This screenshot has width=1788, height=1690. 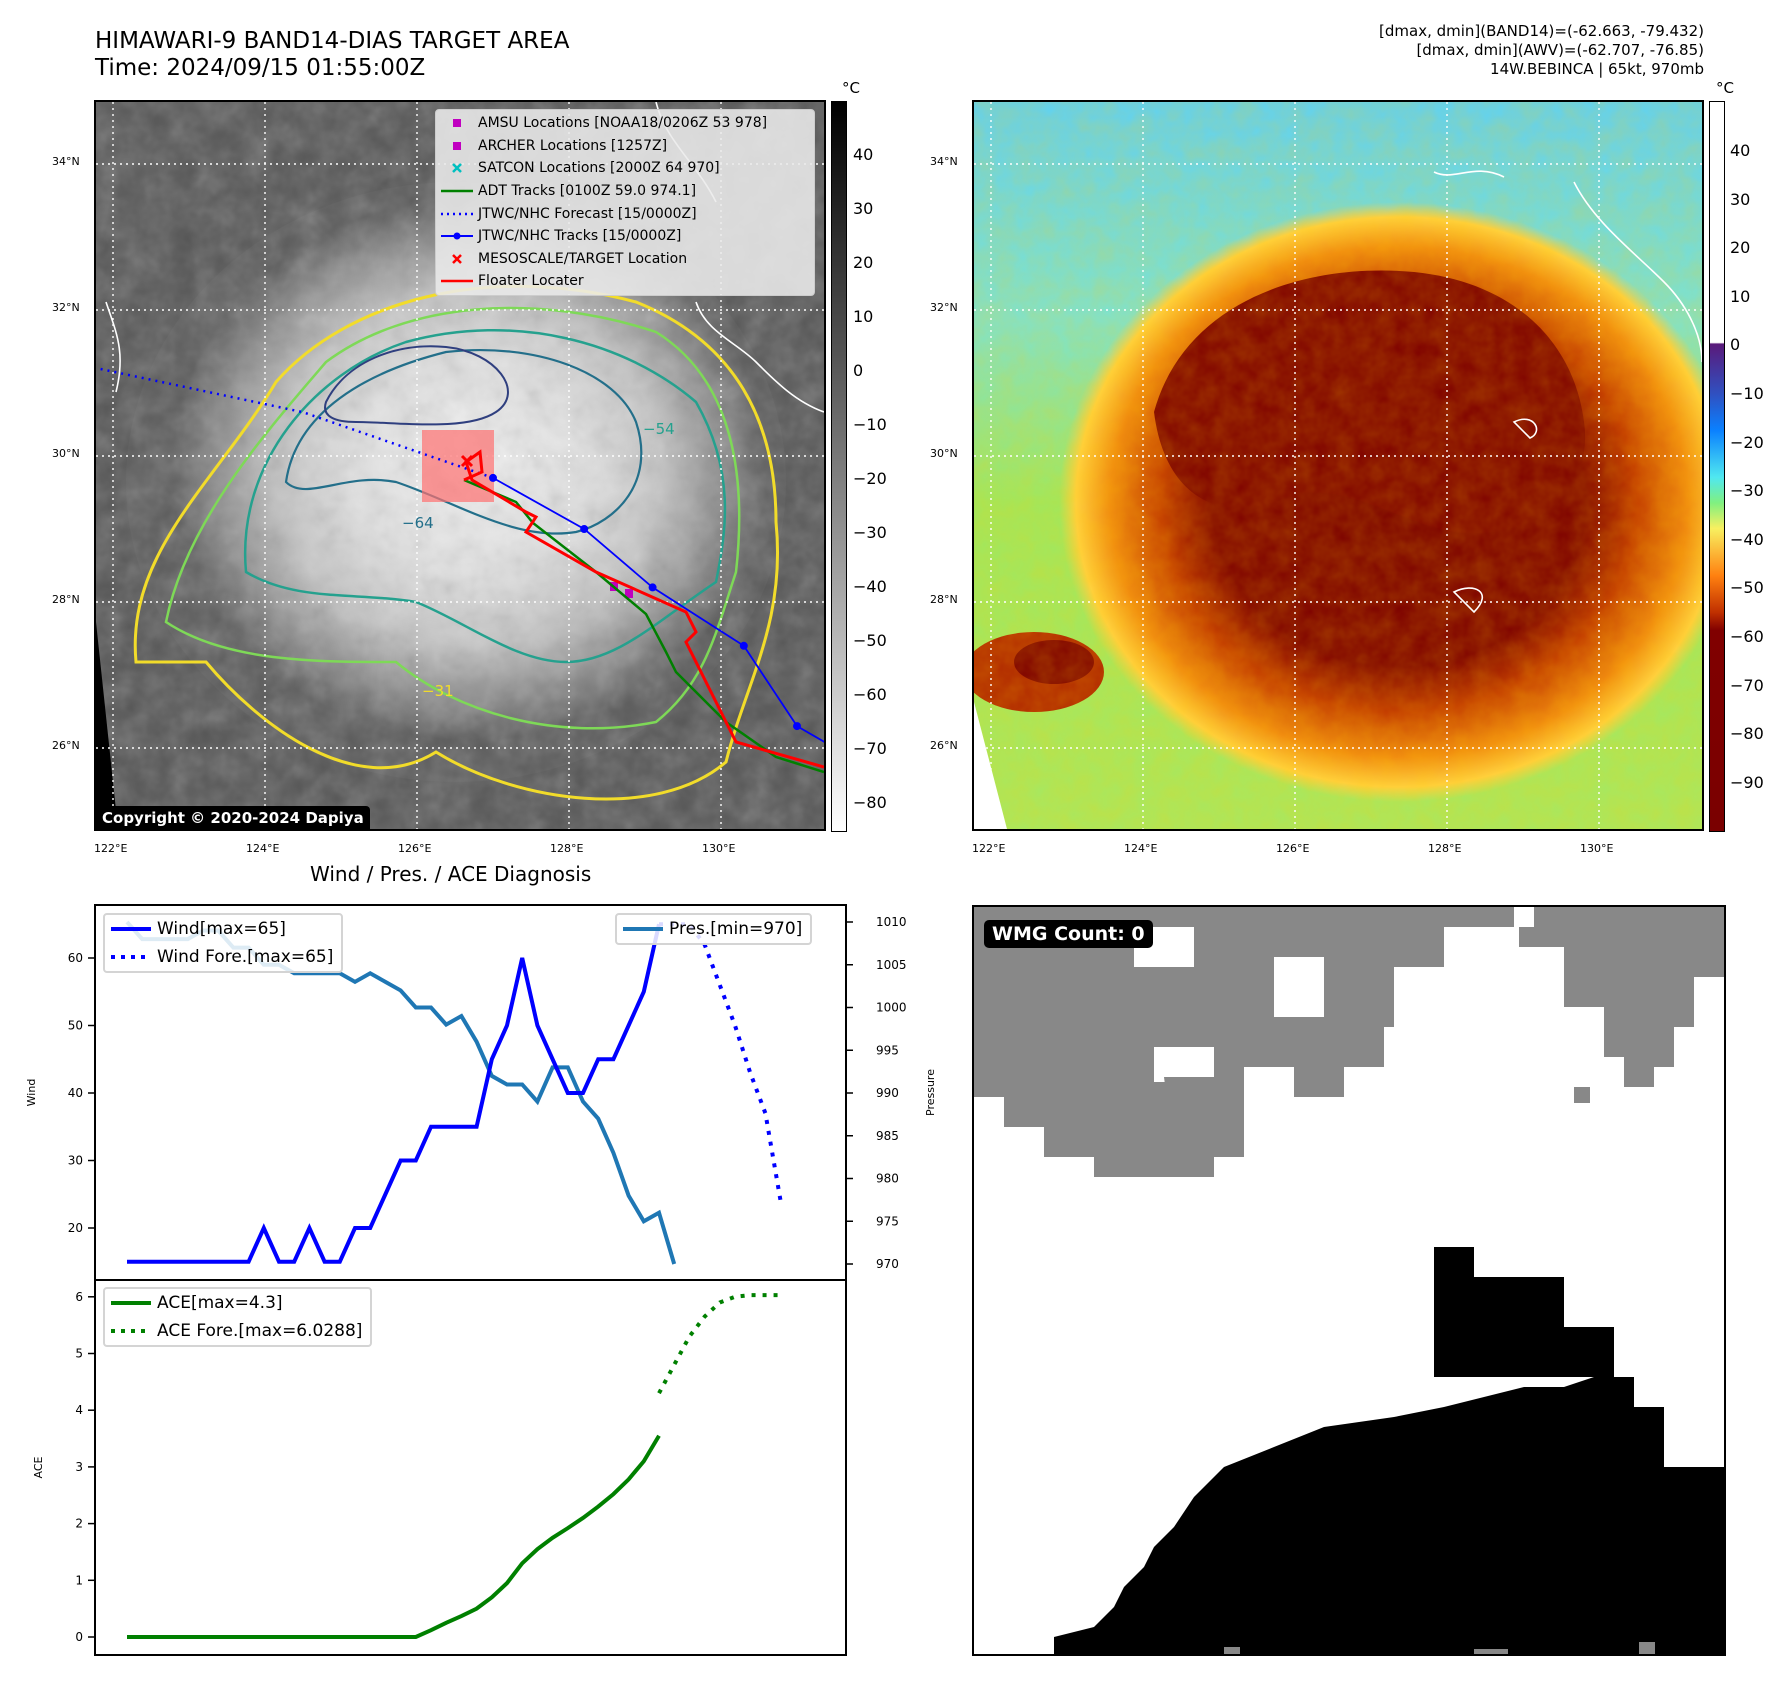 What do you see at coordinates (870, 424) in the screenshot?
I see `ir-colorbar-tick: −10` at bounding box center [870, 424].